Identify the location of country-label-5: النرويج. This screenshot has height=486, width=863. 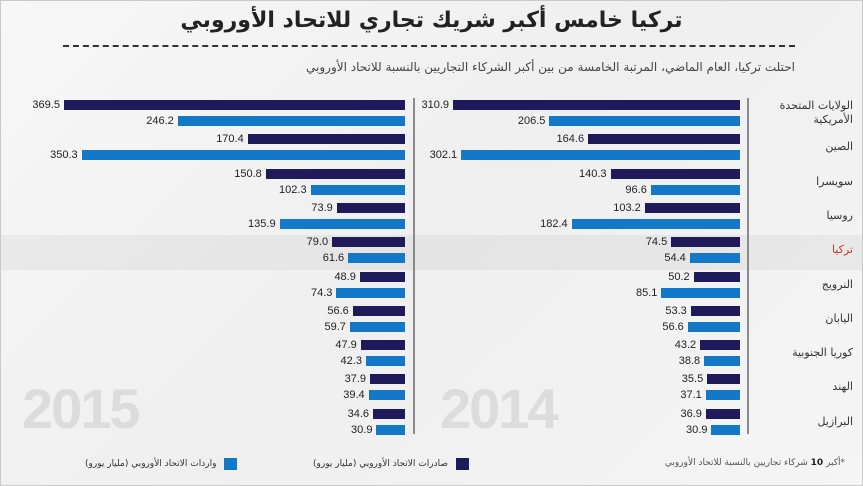
(837, 284).